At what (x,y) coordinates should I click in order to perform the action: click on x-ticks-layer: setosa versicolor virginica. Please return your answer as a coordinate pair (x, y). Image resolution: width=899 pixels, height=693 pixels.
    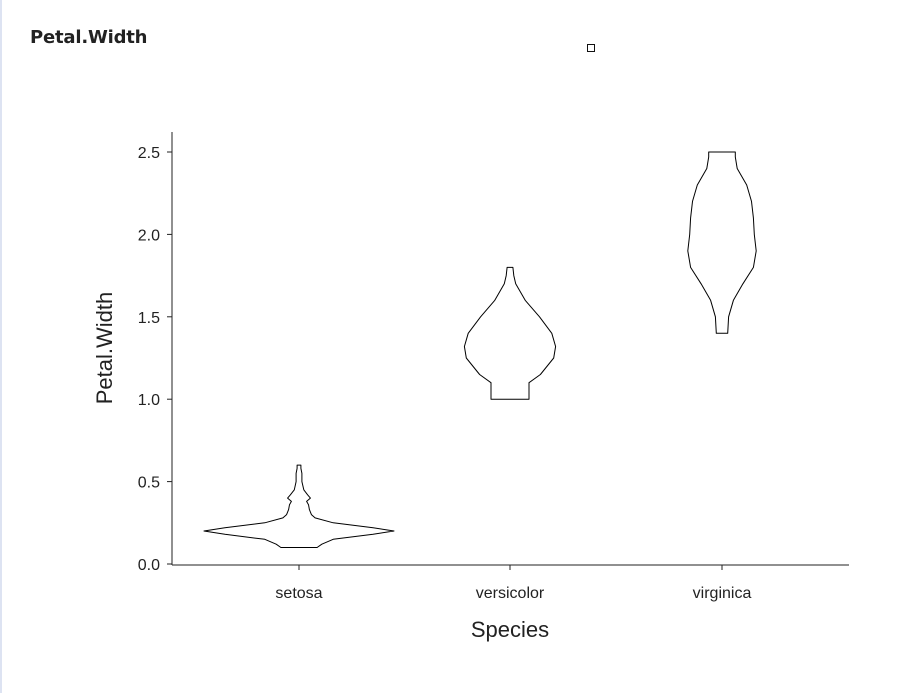
    Looking at the image, I should click on (513, 583).